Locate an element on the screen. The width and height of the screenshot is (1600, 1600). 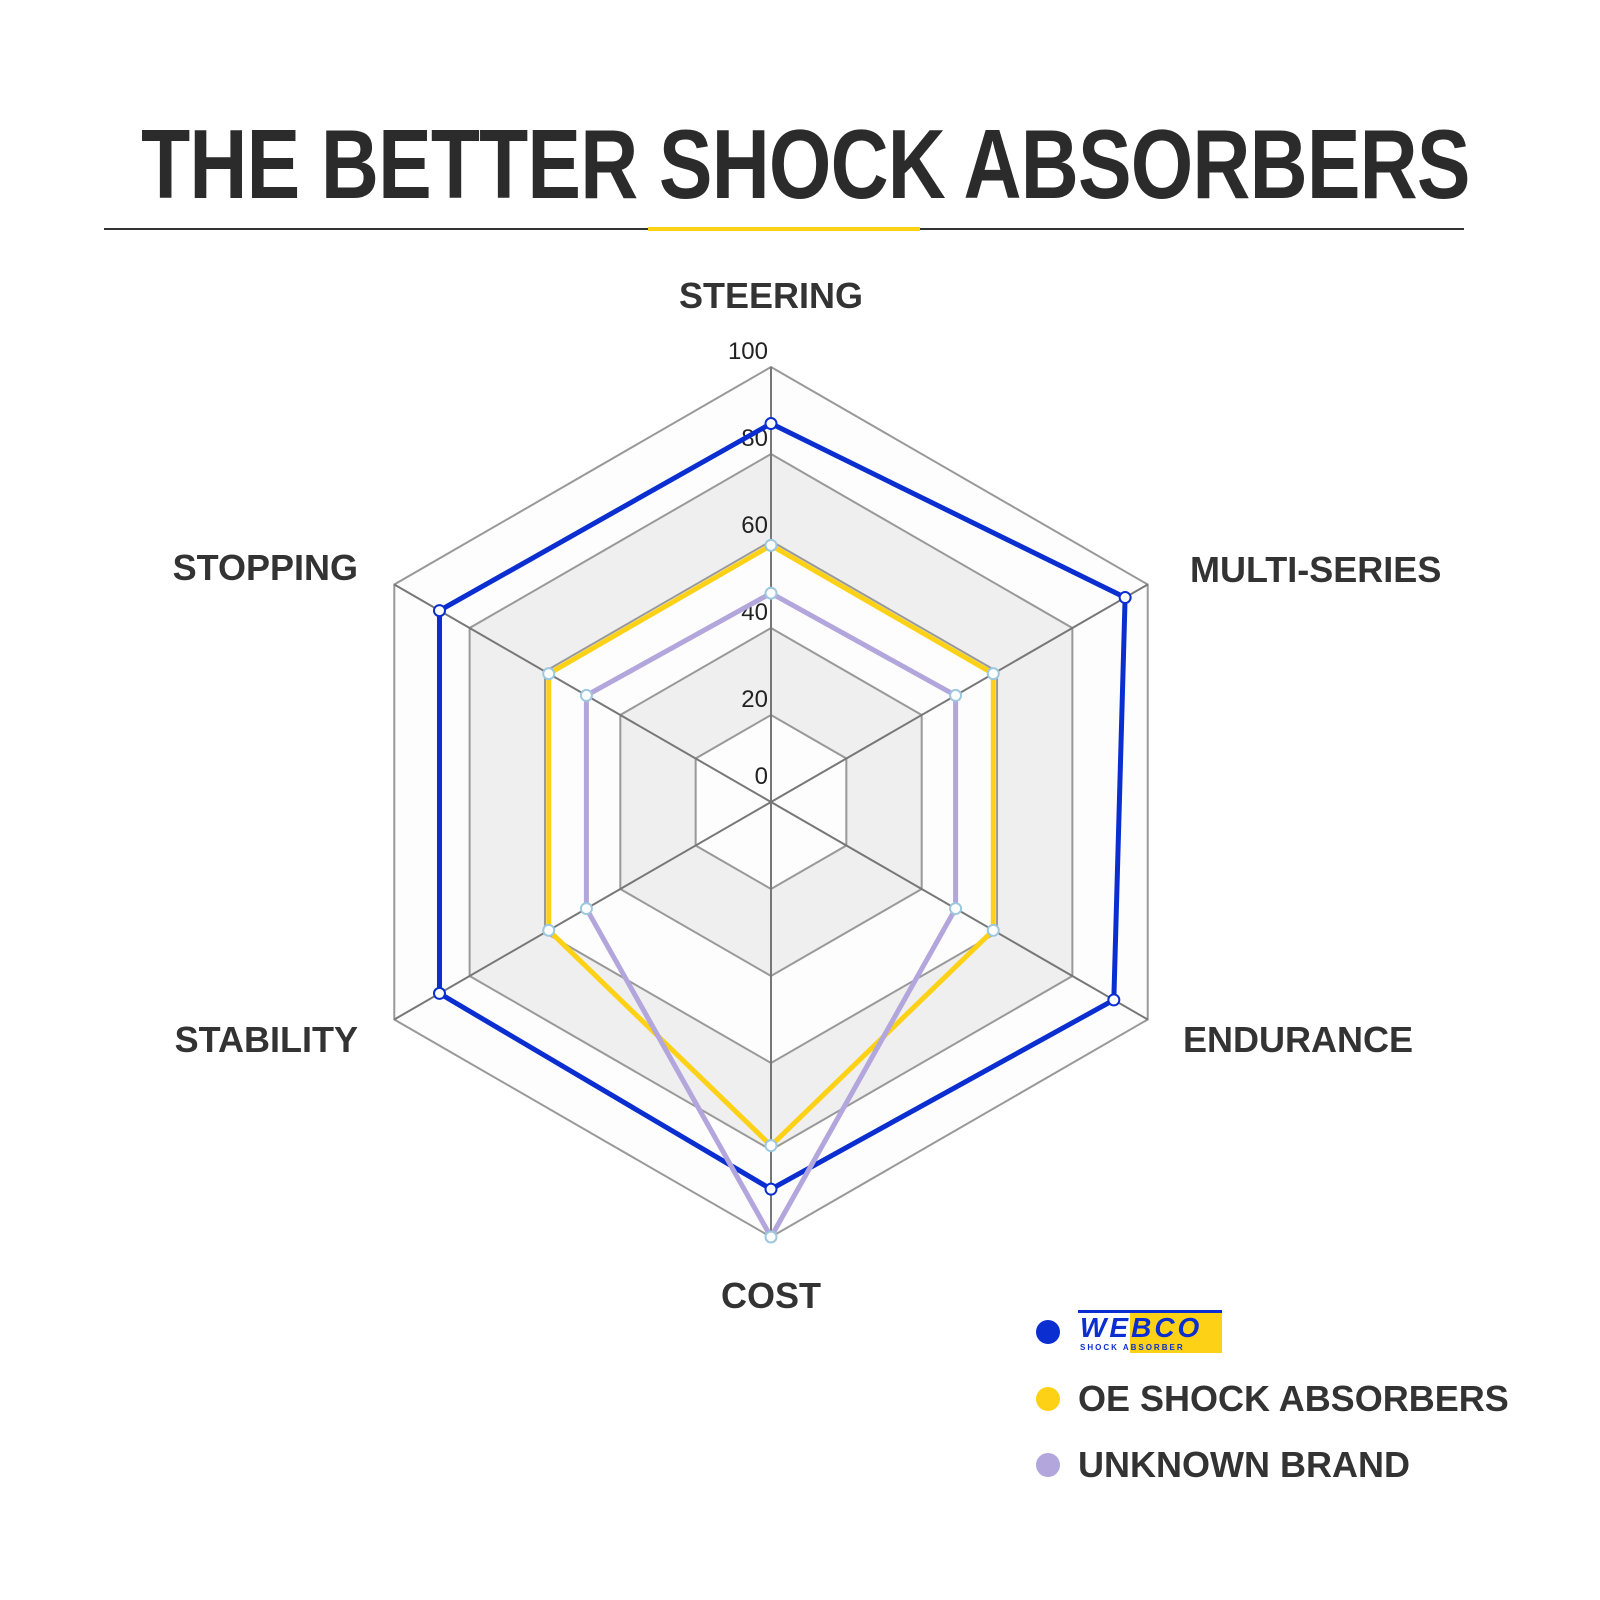
legend-item-unknown: UNKNOWN BRAND is located at coordinates (1223, 1465).